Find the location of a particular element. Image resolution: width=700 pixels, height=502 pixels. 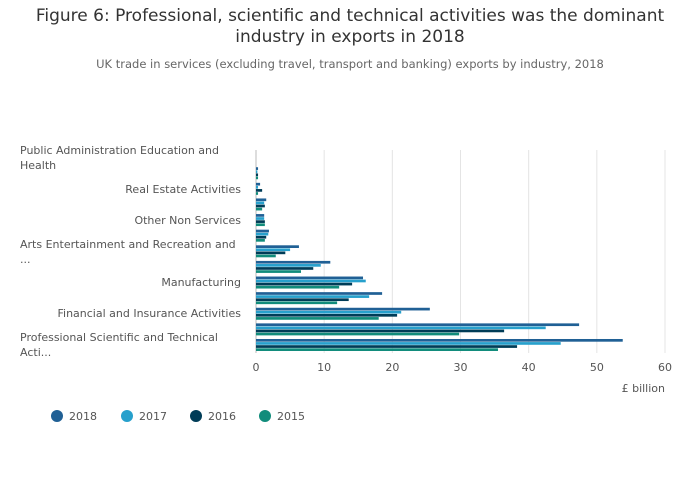

x-tick-label: 10 is located at coordinates (324, 367).